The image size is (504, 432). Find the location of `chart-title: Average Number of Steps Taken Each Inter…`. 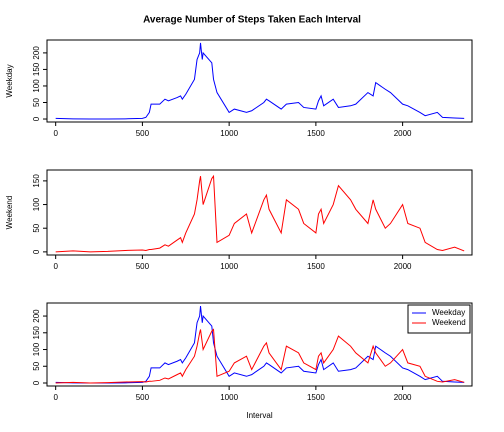

chart-title: Average Number of Steps Taken Each Inter… is located at coordinates (252, 20).